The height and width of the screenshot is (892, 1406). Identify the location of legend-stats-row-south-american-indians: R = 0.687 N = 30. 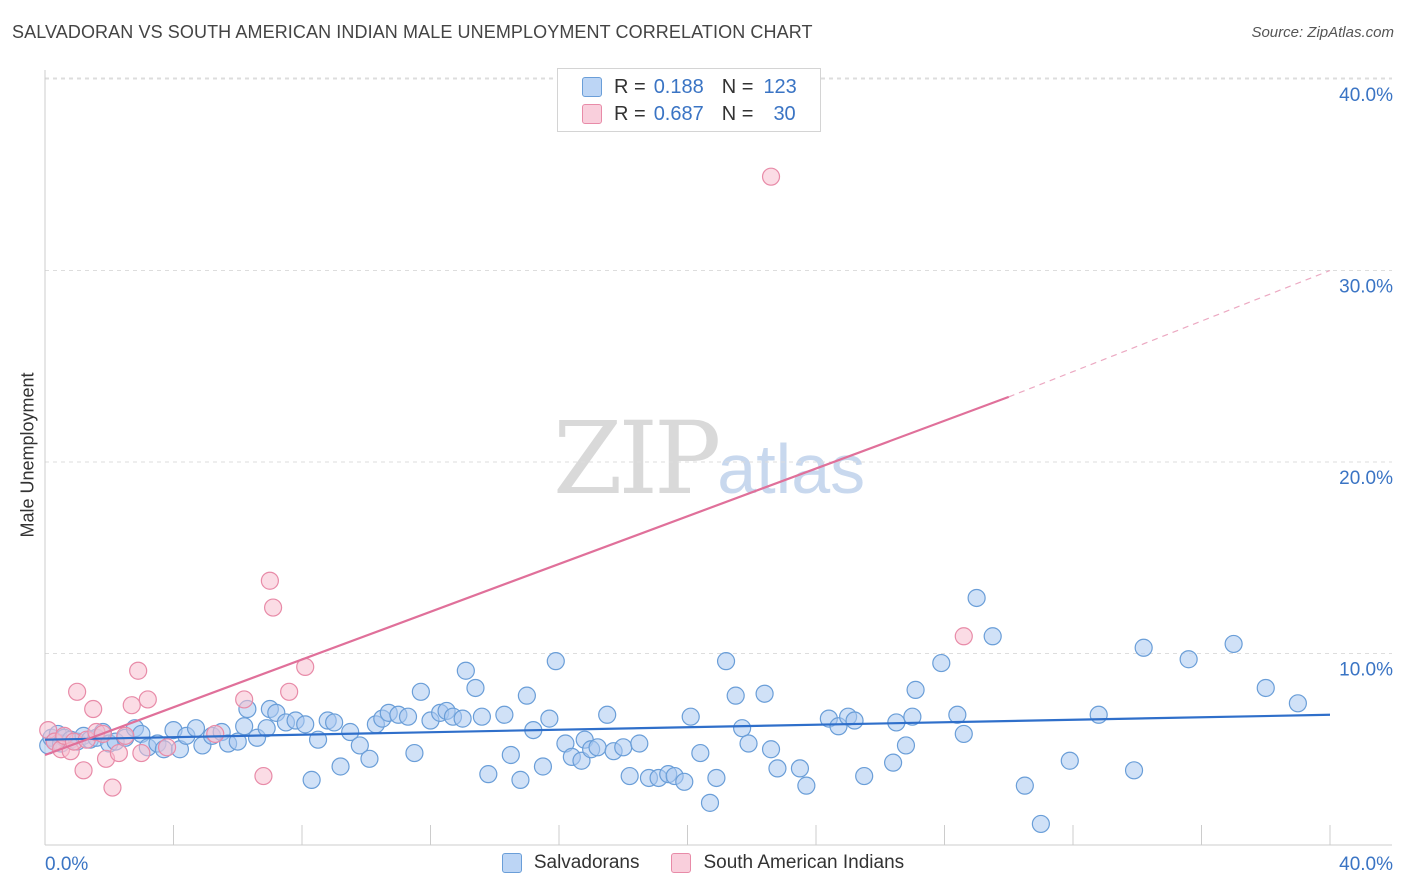
(689, 114).